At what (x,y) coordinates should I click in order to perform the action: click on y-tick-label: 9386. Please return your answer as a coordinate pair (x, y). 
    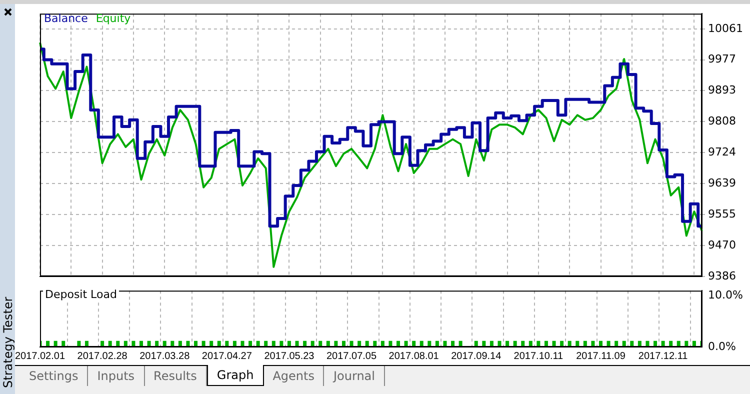
    Looking at the image, I should click on (722, 275).